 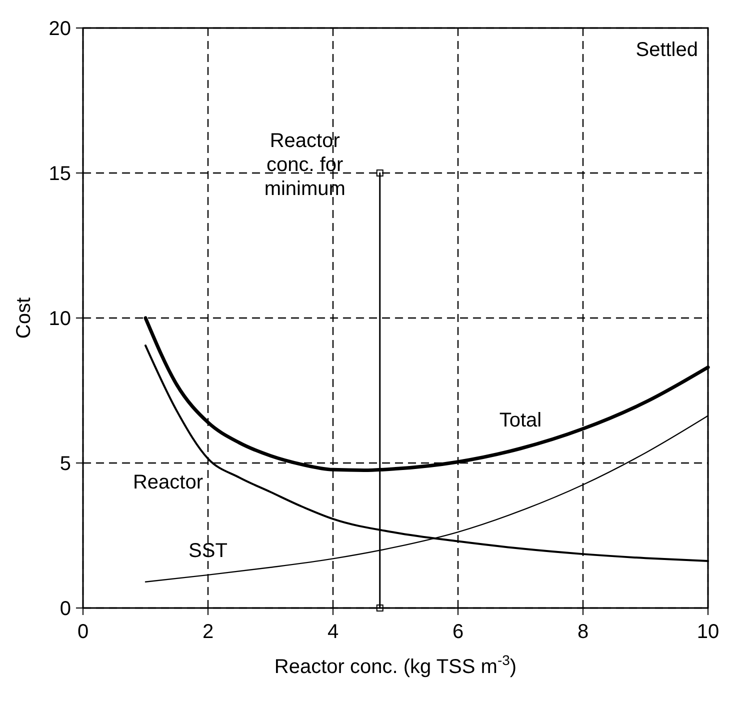 What do you see at coordinates (65, 464) in the screenshot?
I see `y-tick-label: 5` at bounding box center [65, 464].